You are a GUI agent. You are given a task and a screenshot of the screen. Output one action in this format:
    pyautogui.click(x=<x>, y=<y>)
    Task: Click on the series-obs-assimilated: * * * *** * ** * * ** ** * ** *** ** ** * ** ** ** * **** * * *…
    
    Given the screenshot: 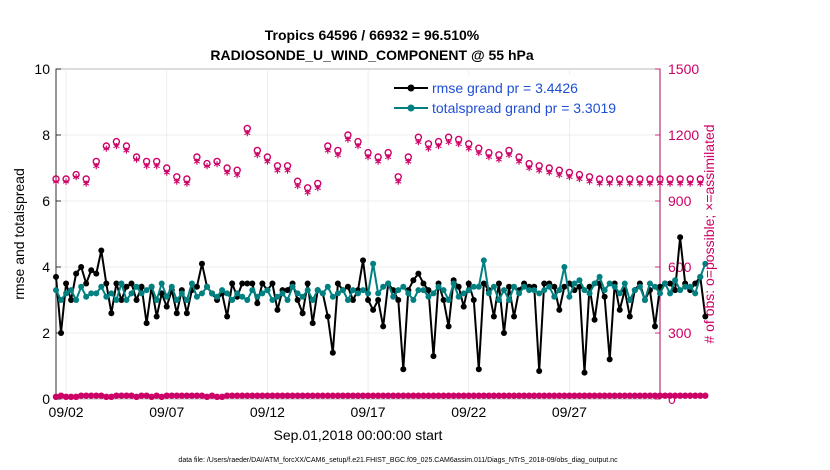 What is the action you would take?
    pyautogui.click(x=378, y=166)
    